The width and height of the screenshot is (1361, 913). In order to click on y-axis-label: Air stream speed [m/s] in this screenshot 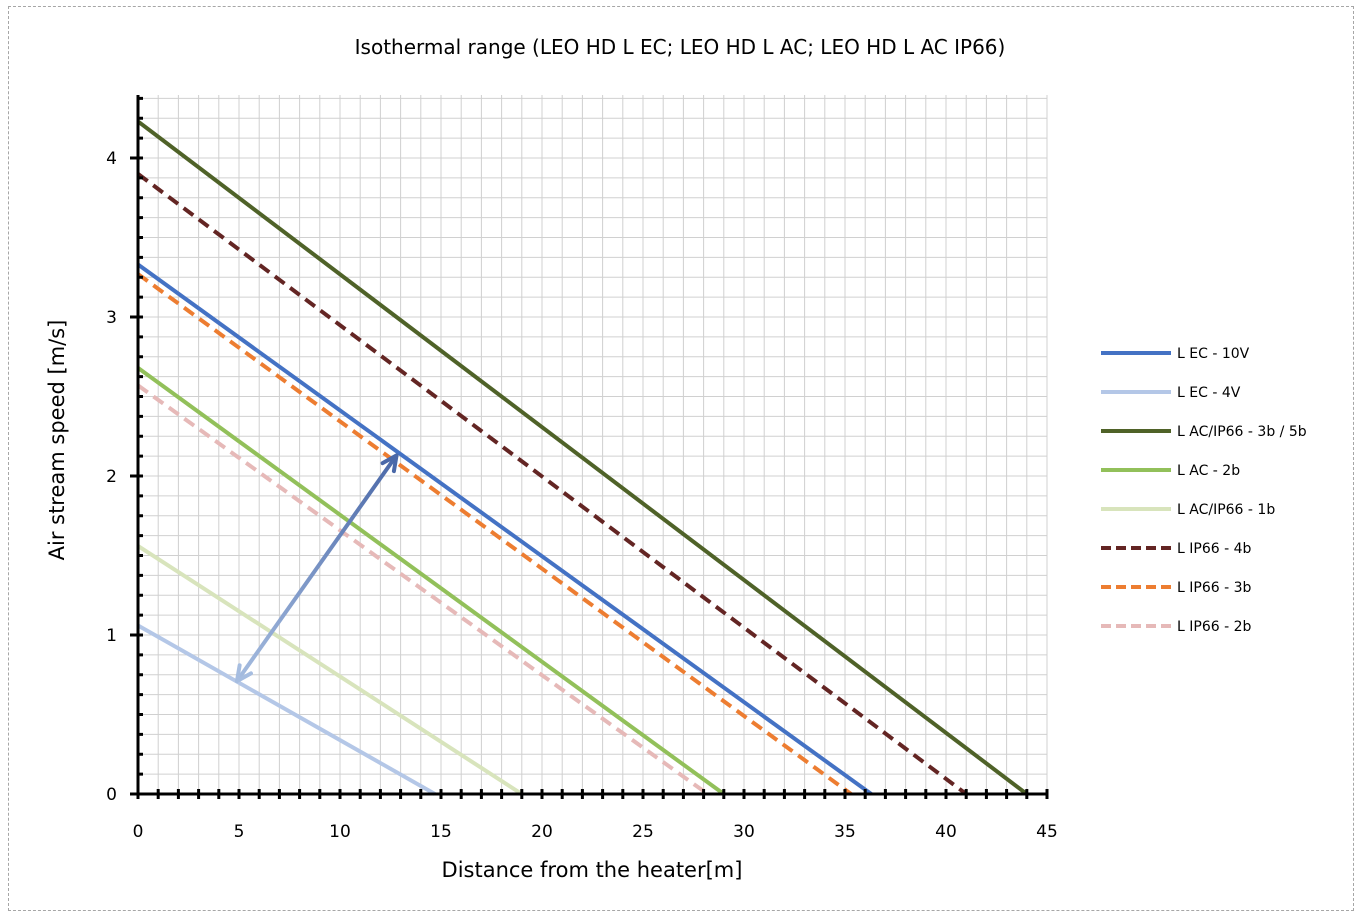, I will do `click(57, 440)`.